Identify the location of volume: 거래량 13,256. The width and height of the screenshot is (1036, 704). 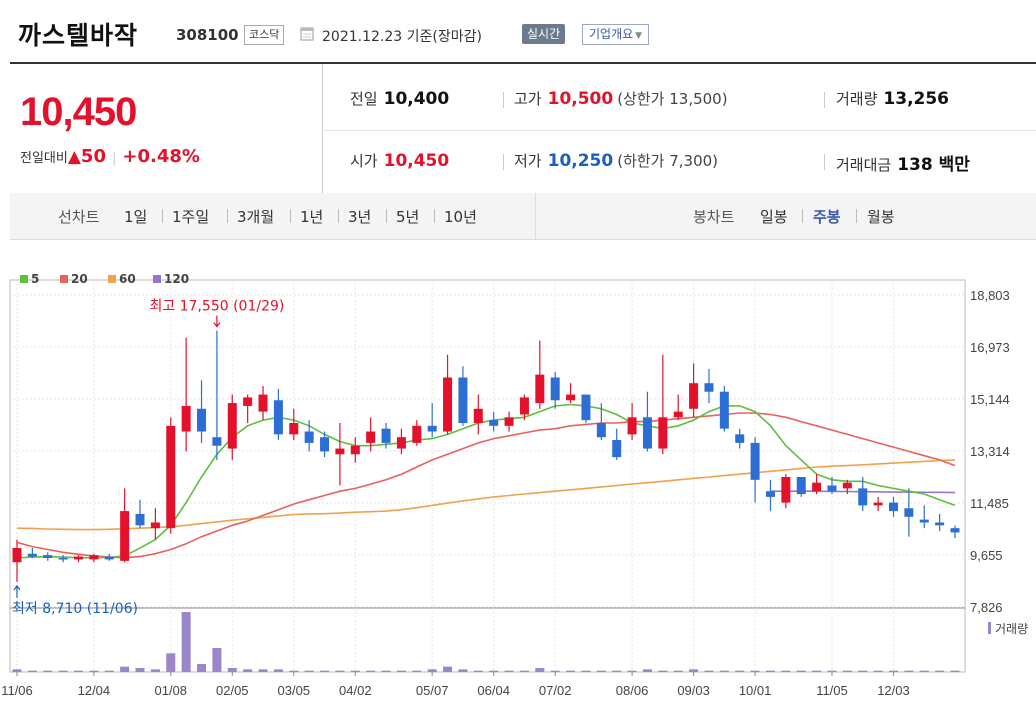
(892, 98).